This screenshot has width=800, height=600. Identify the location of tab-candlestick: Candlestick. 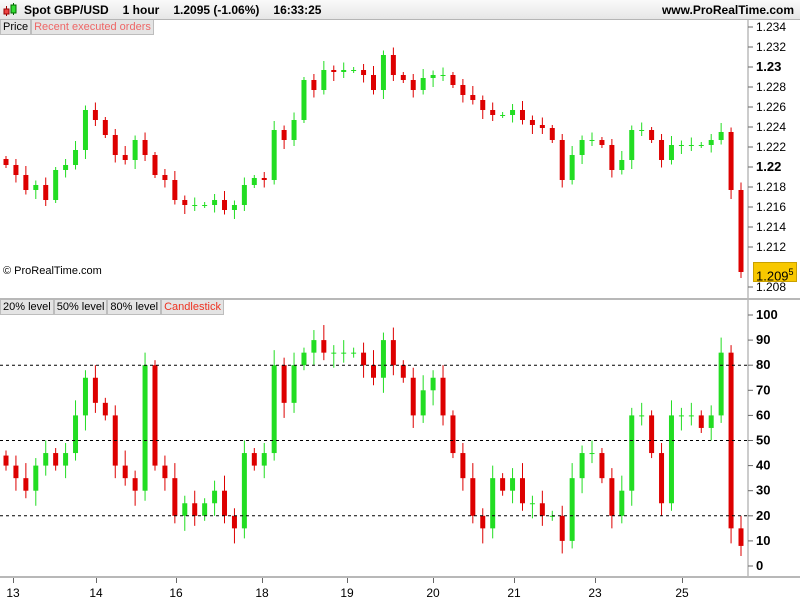
(192, 307).